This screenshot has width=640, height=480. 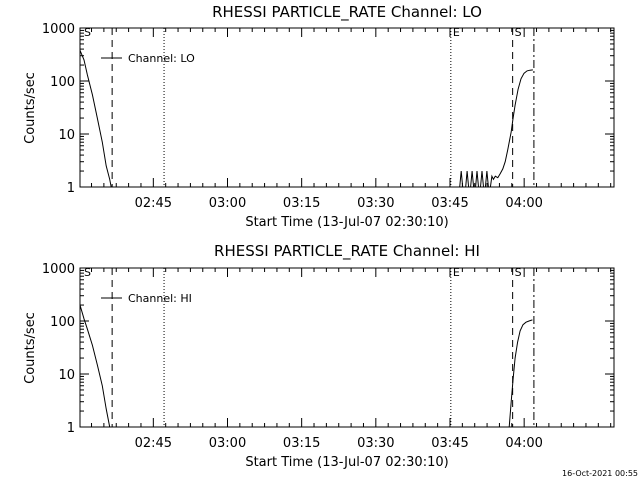 What do you see at coordinates (347, 12) in the screenshot?
I see `chart-title: RHESSI PARTICLE_RATE Channel: LO` at bounding box center [347, 12].